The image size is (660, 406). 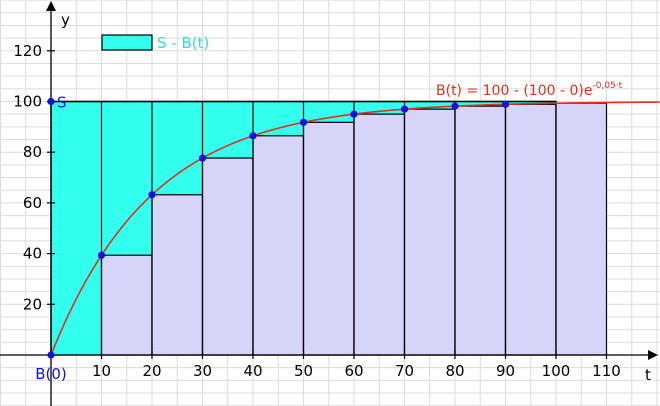 What do you see at coordinates (303, 371) in the screenshot?
I see `x-tick-label: 50` at bounding box center [303, 371].